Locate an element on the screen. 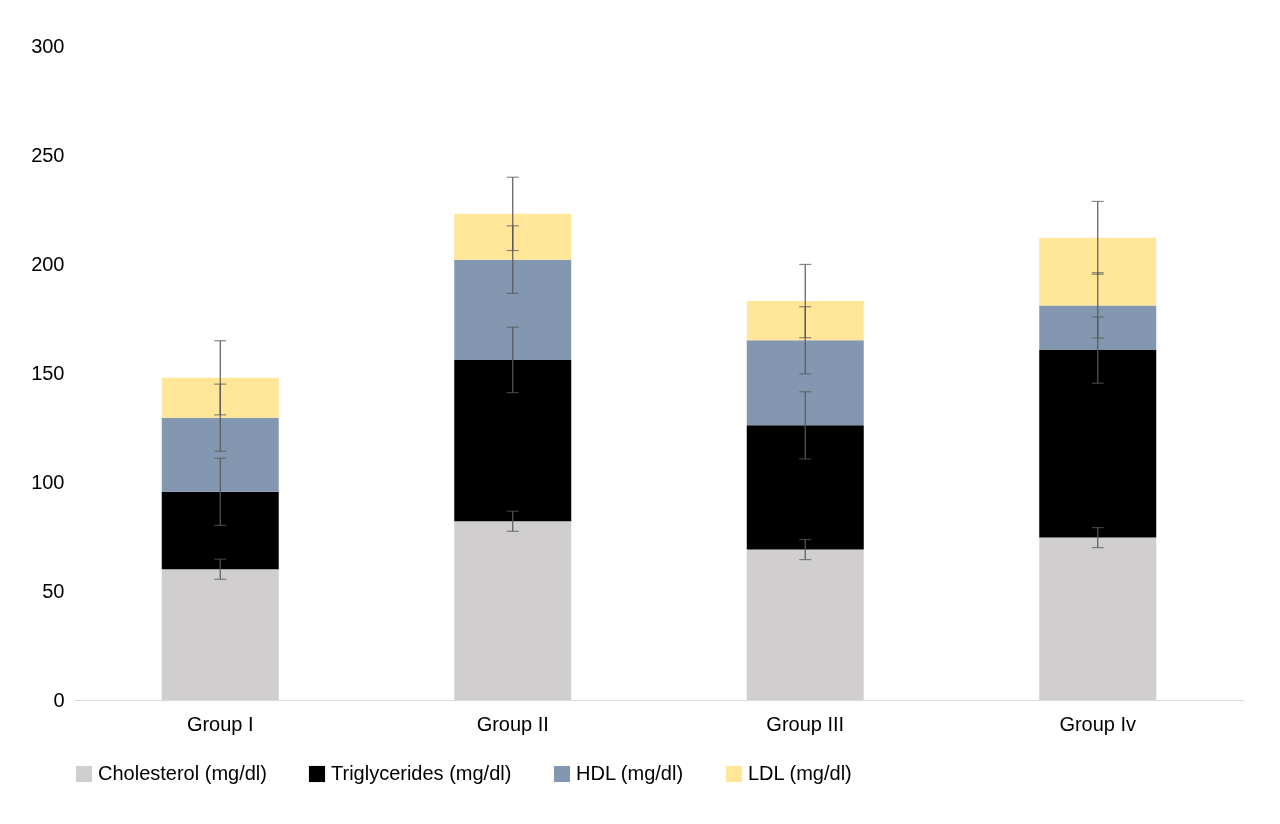 The image size is (1280, 824). y-tick-label: 150 is located at coordinates (48, 372).